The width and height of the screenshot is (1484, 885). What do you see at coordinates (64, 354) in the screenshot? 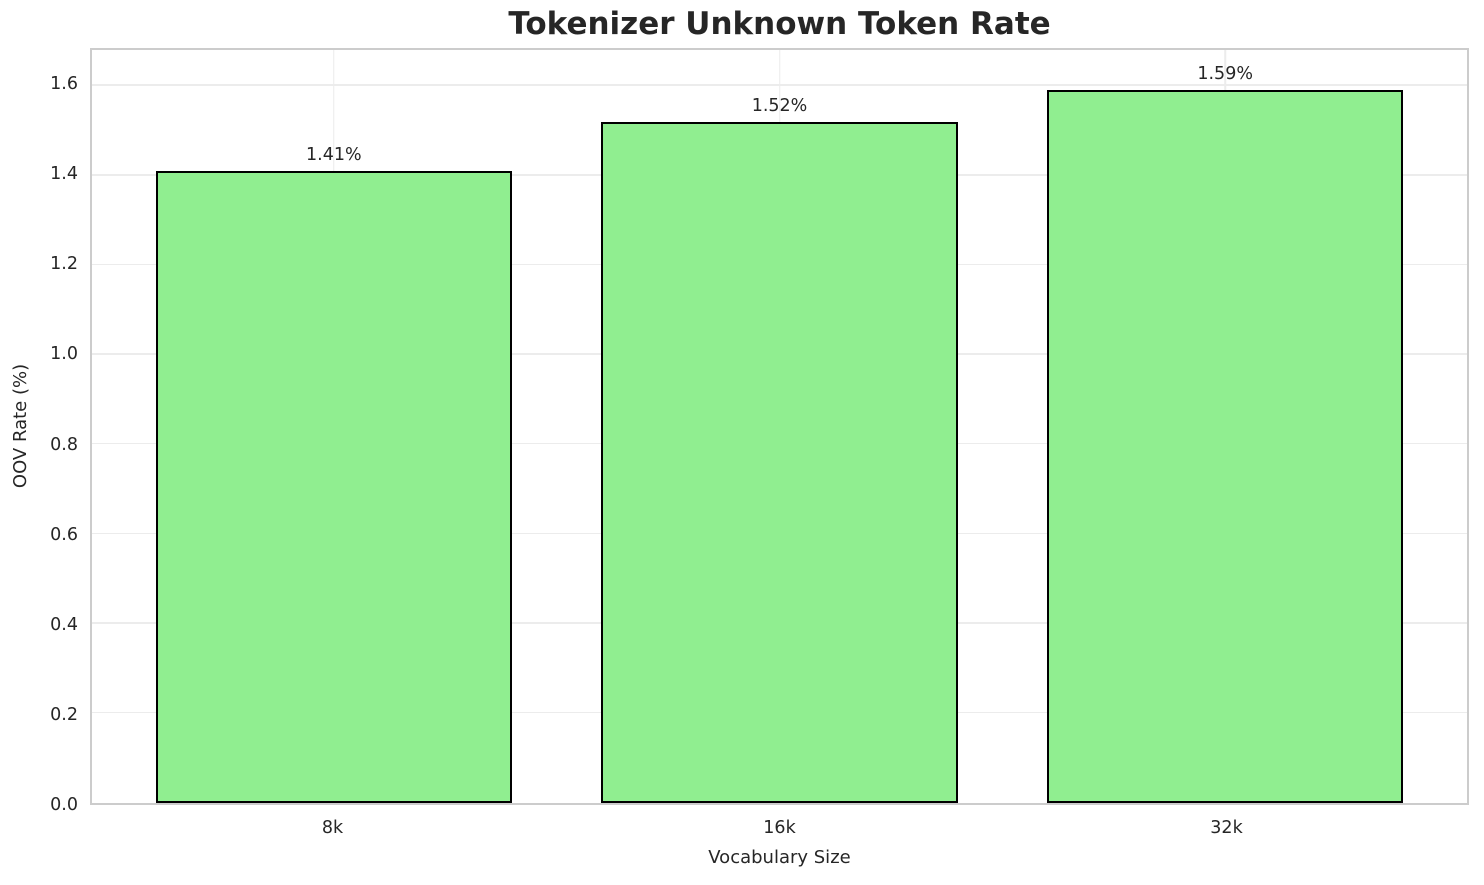
I see `ytick-label-1.0: 1.0` at bounding box center [64, 354].